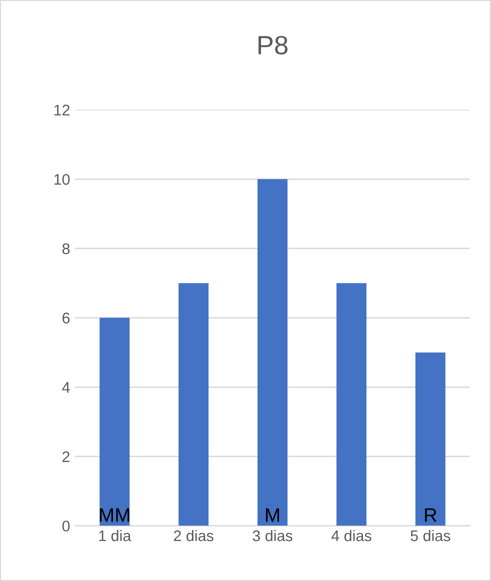 The width and height of the screenshot is (491, 581). What do you see at coordinates (62, 110) in the screenshot?
I see `y-tick-label: 12` at bounding box center [62, 110].